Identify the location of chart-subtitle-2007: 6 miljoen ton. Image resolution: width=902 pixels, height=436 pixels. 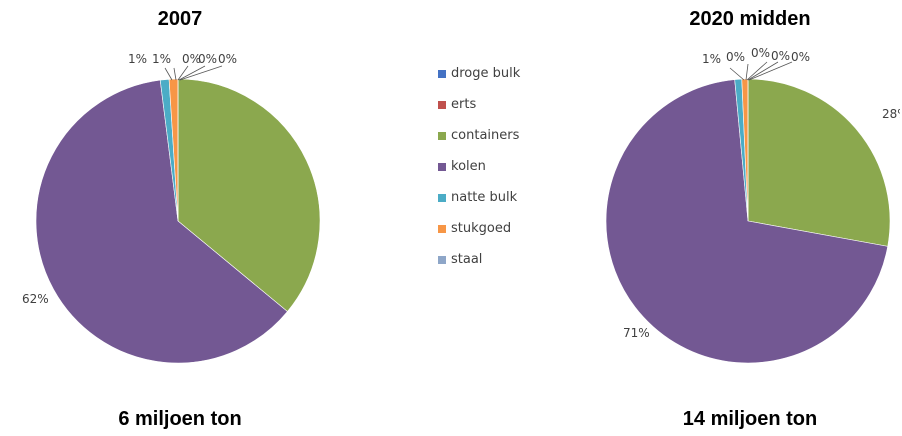
(180, 419).